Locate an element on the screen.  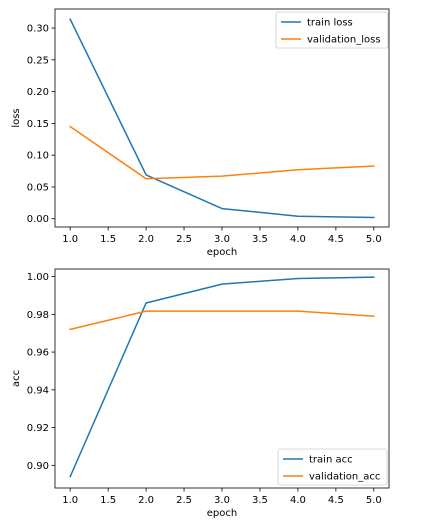
loss-chart-y-tick-label: 0.05 is located at coordinates (38, 187).